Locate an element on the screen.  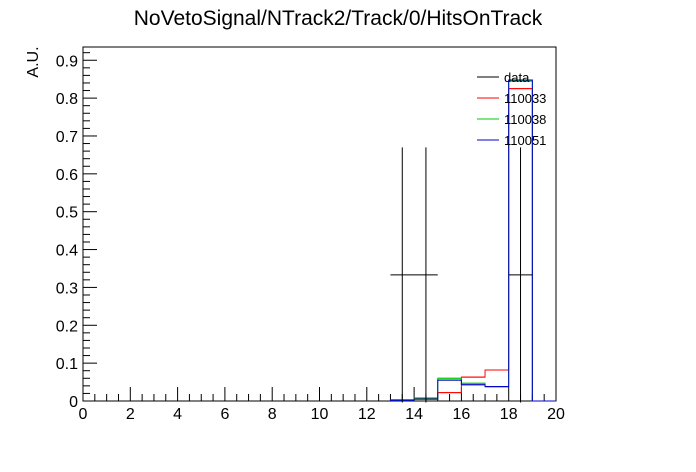
x-tick-label: 18 is located at coordinates (509, 414).